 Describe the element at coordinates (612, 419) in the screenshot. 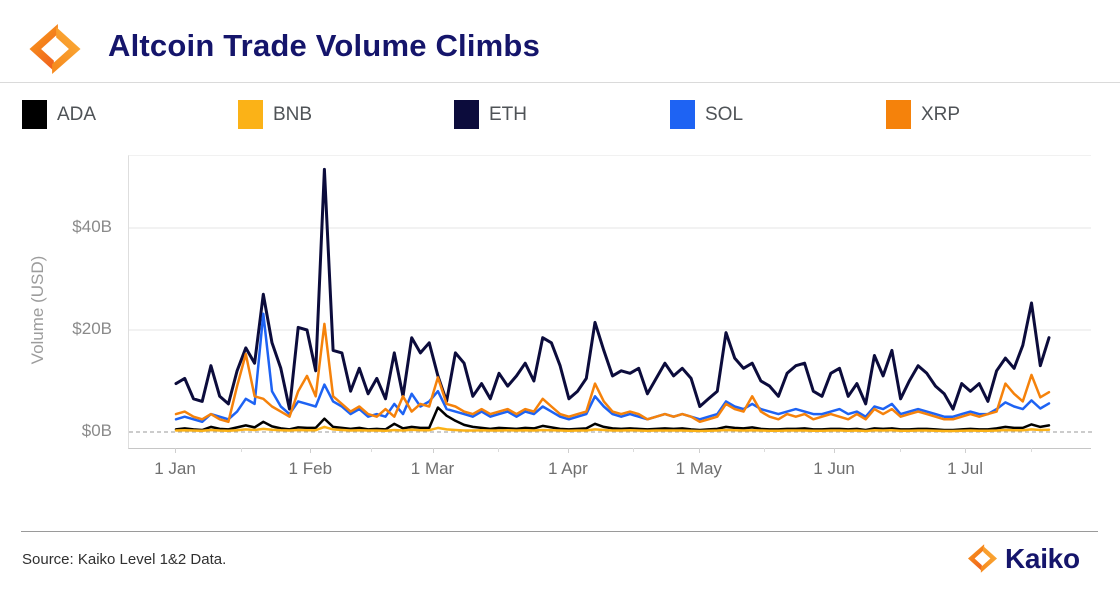

I see `series-line-ada` at that location.